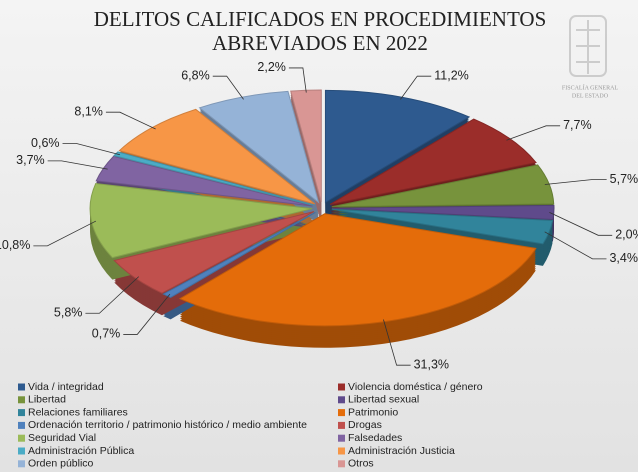  Describe the element at coordinates (577, 125) in the screenshot. I see `data-label: 7,7%` at that location.